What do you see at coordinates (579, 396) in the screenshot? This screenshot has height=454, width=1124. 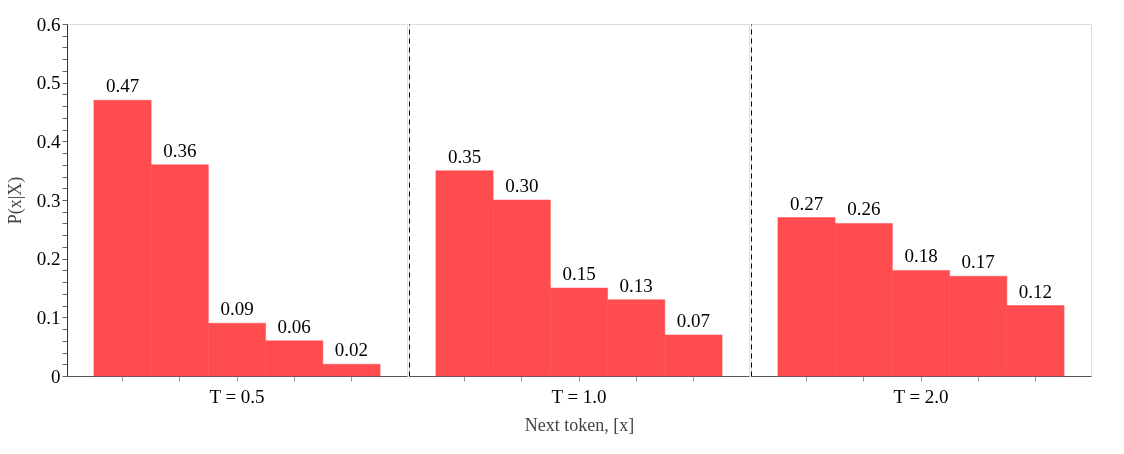 I see `x-tick-label: T = 1.0` at bounding box center [579, 396].